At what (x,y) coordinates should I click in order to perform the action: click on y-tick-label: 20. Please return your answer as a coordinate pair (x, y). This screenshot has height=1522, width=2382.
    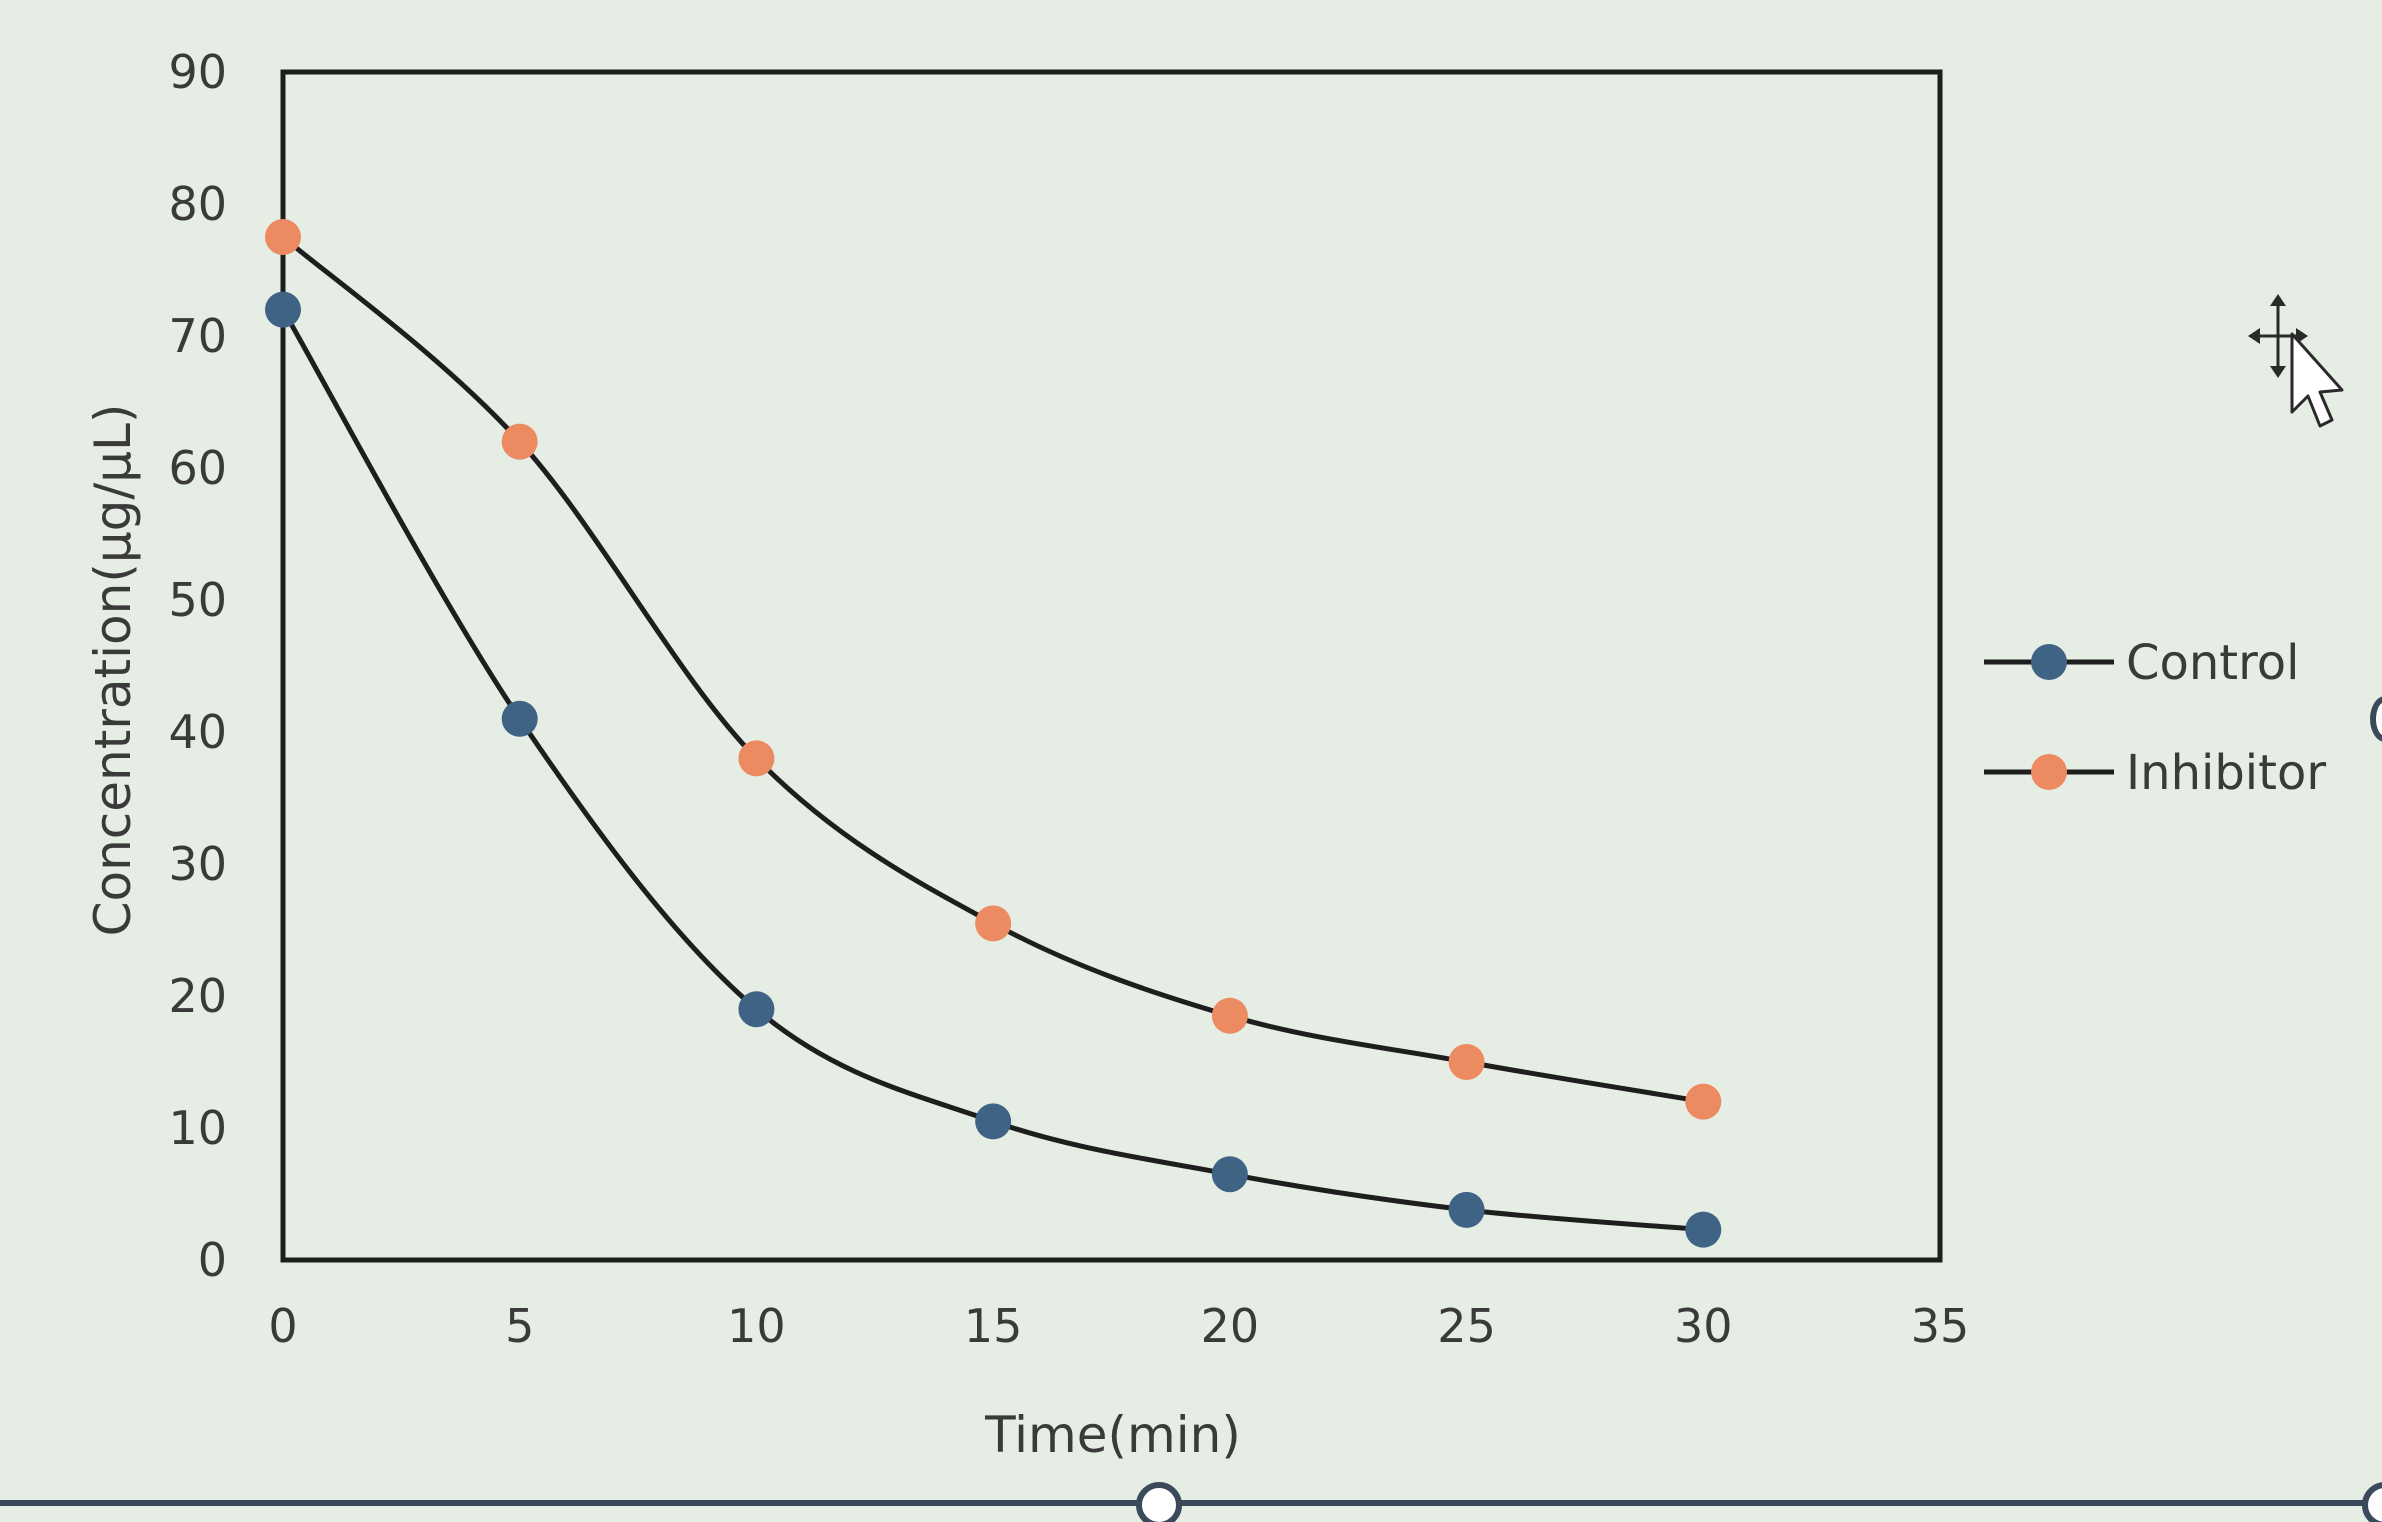
    Looking at the image, I should click on (197, 996).